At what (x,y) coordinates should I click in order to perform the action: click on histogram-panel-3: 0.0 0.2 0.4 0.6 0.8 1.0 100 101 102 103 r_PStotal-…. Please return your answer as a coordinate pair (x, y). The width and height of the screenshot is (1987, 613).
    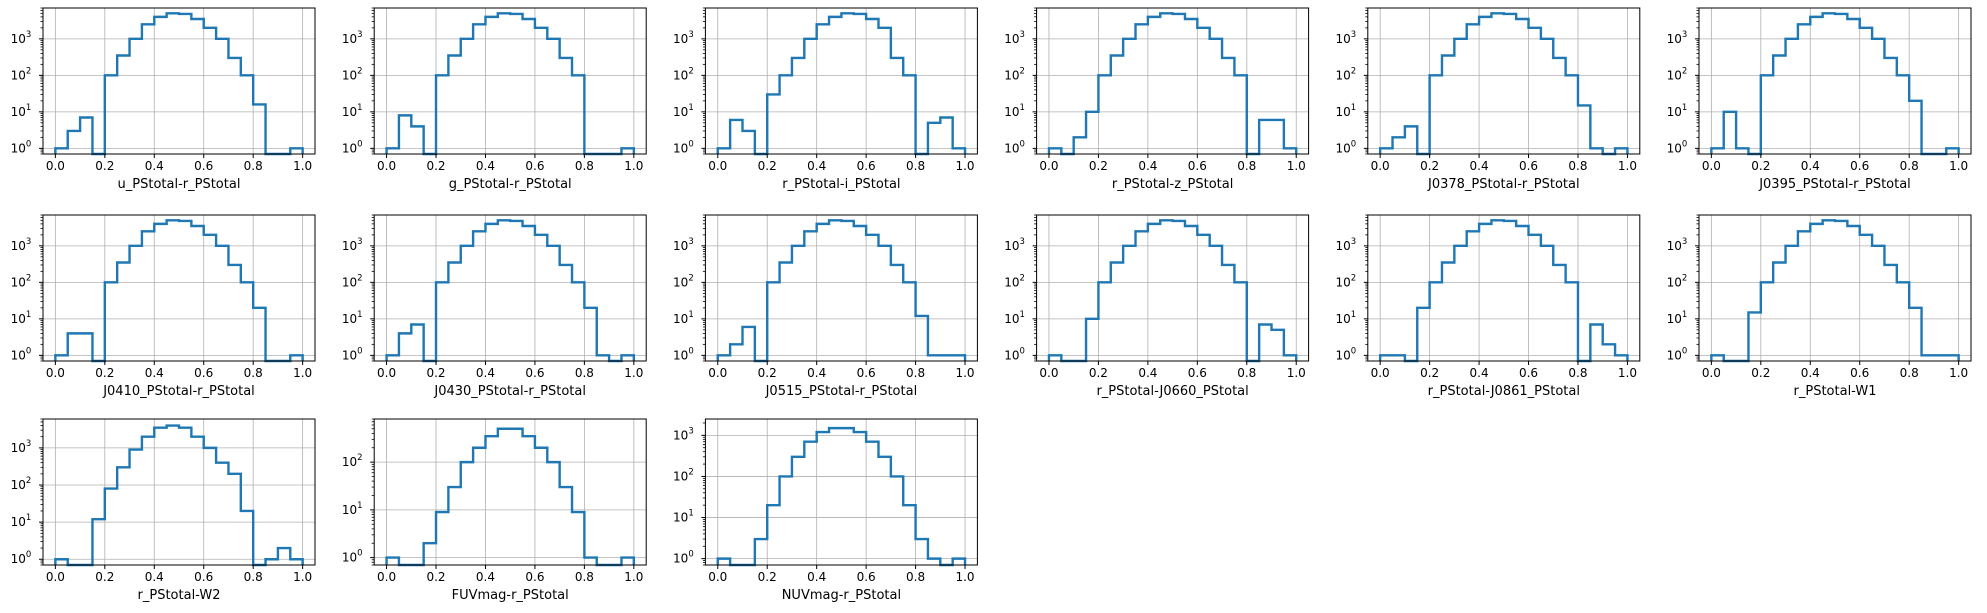
    Looking at the image, I should click on (825, 99).